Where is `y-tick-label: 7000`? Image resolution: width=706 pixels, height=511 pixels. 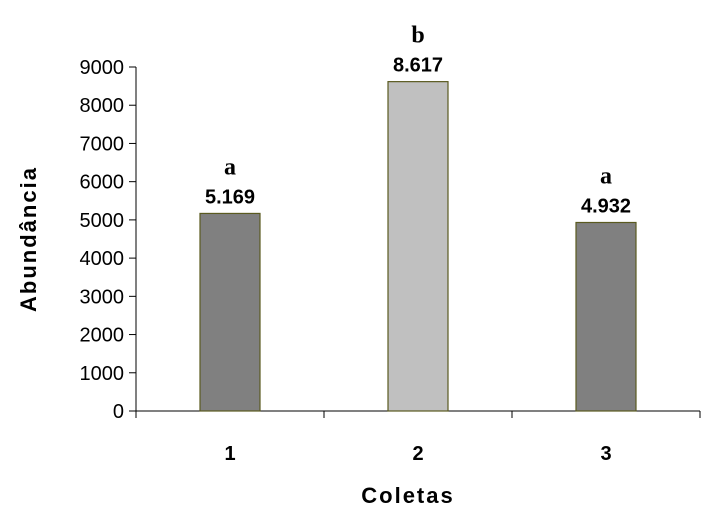 y-tick-label: 7000 is located at coordinates (102, 144).